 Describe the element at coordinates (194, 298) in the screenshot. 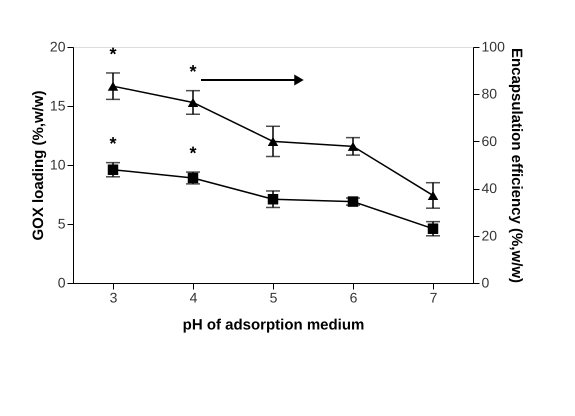

I see `x-tick-label: 4` at that location.